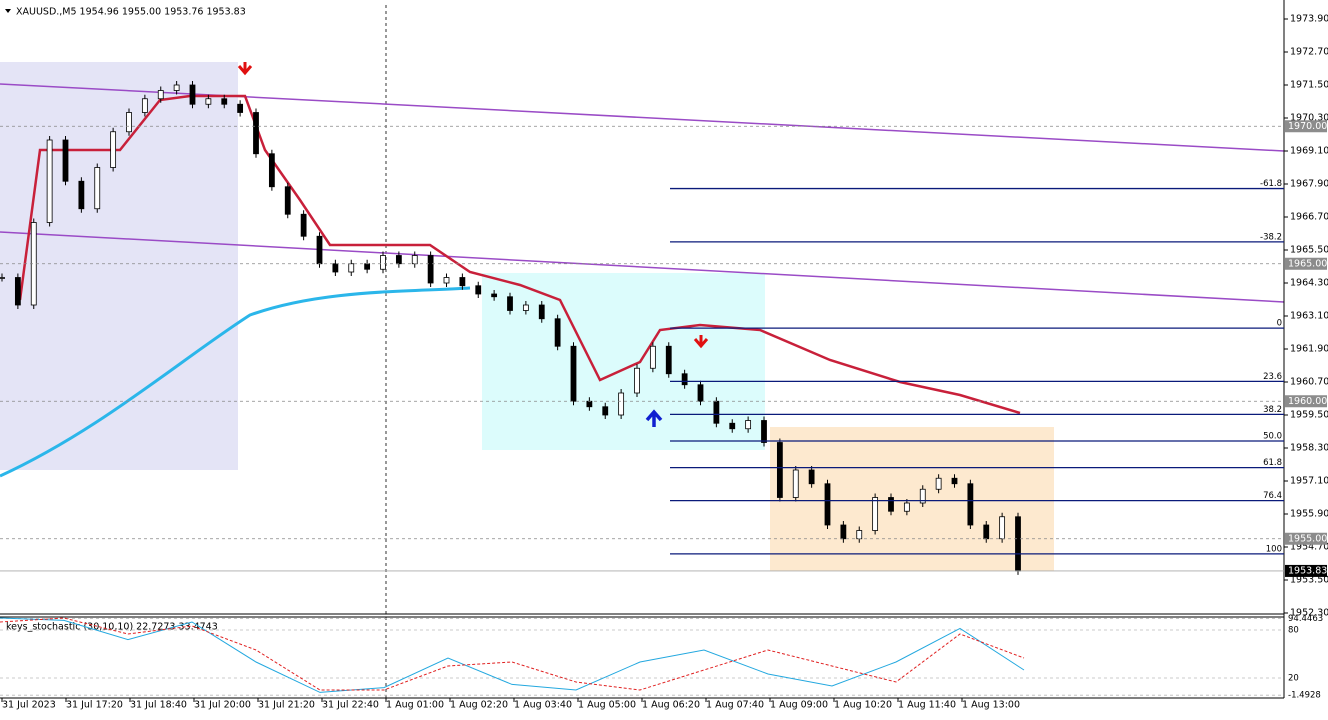  I want to click on last-price: 1953.83, so click(1307, 570).